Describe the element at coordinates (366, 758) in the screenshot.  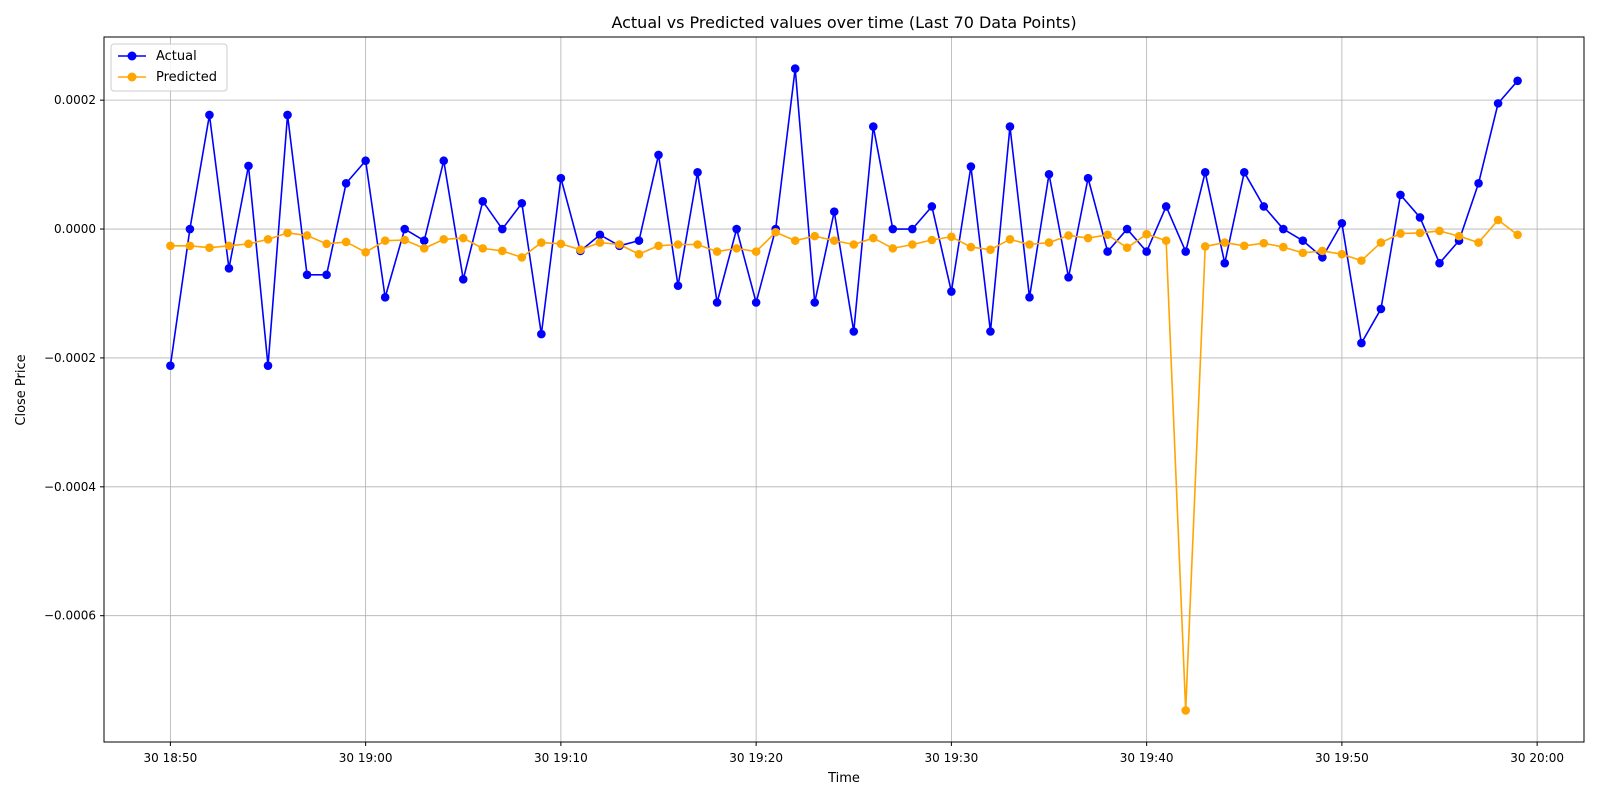
I see `x-tick-label: 30 19:00` at that location.